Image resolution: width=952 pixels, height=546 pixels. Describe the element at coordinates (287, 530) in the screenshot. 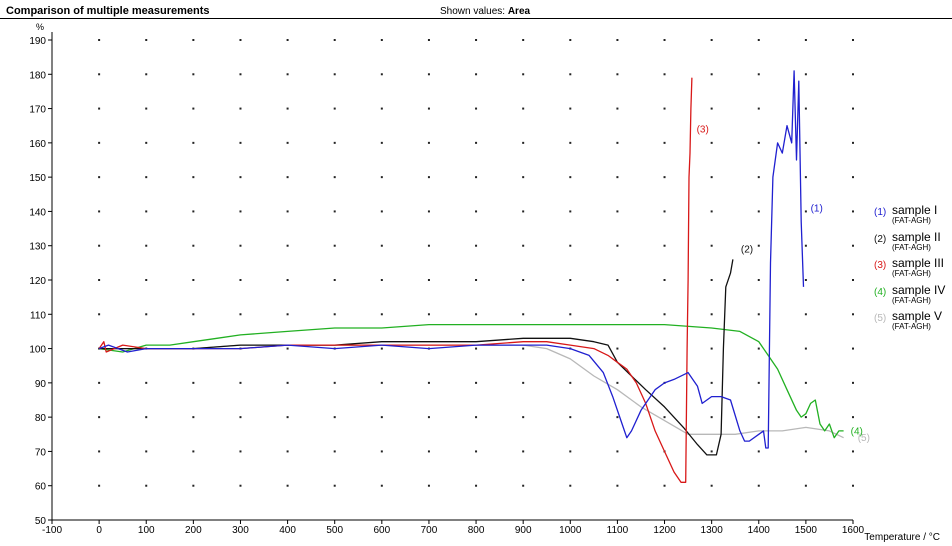

I see `x-tick-label: 400` at that location.